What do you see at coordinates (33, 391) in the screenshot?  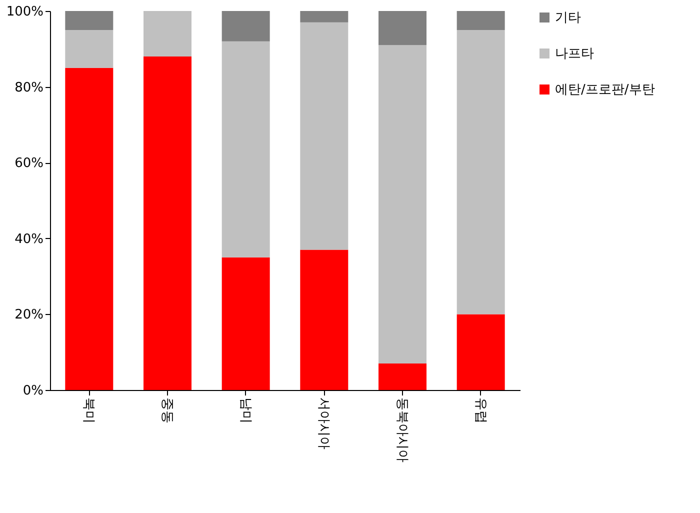 I see `y-tick-label: 0%` at bounding box center [33, 391].